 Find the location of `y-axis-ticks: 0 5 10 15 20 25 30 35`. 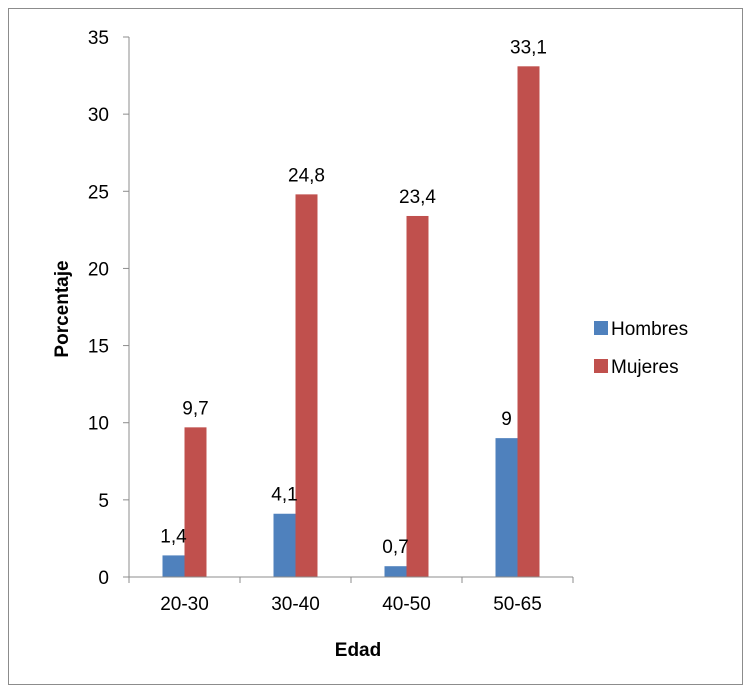

y-axis-ticks: 0 5 10 15 20 25 30 35 is located at coordinates (108, 308).